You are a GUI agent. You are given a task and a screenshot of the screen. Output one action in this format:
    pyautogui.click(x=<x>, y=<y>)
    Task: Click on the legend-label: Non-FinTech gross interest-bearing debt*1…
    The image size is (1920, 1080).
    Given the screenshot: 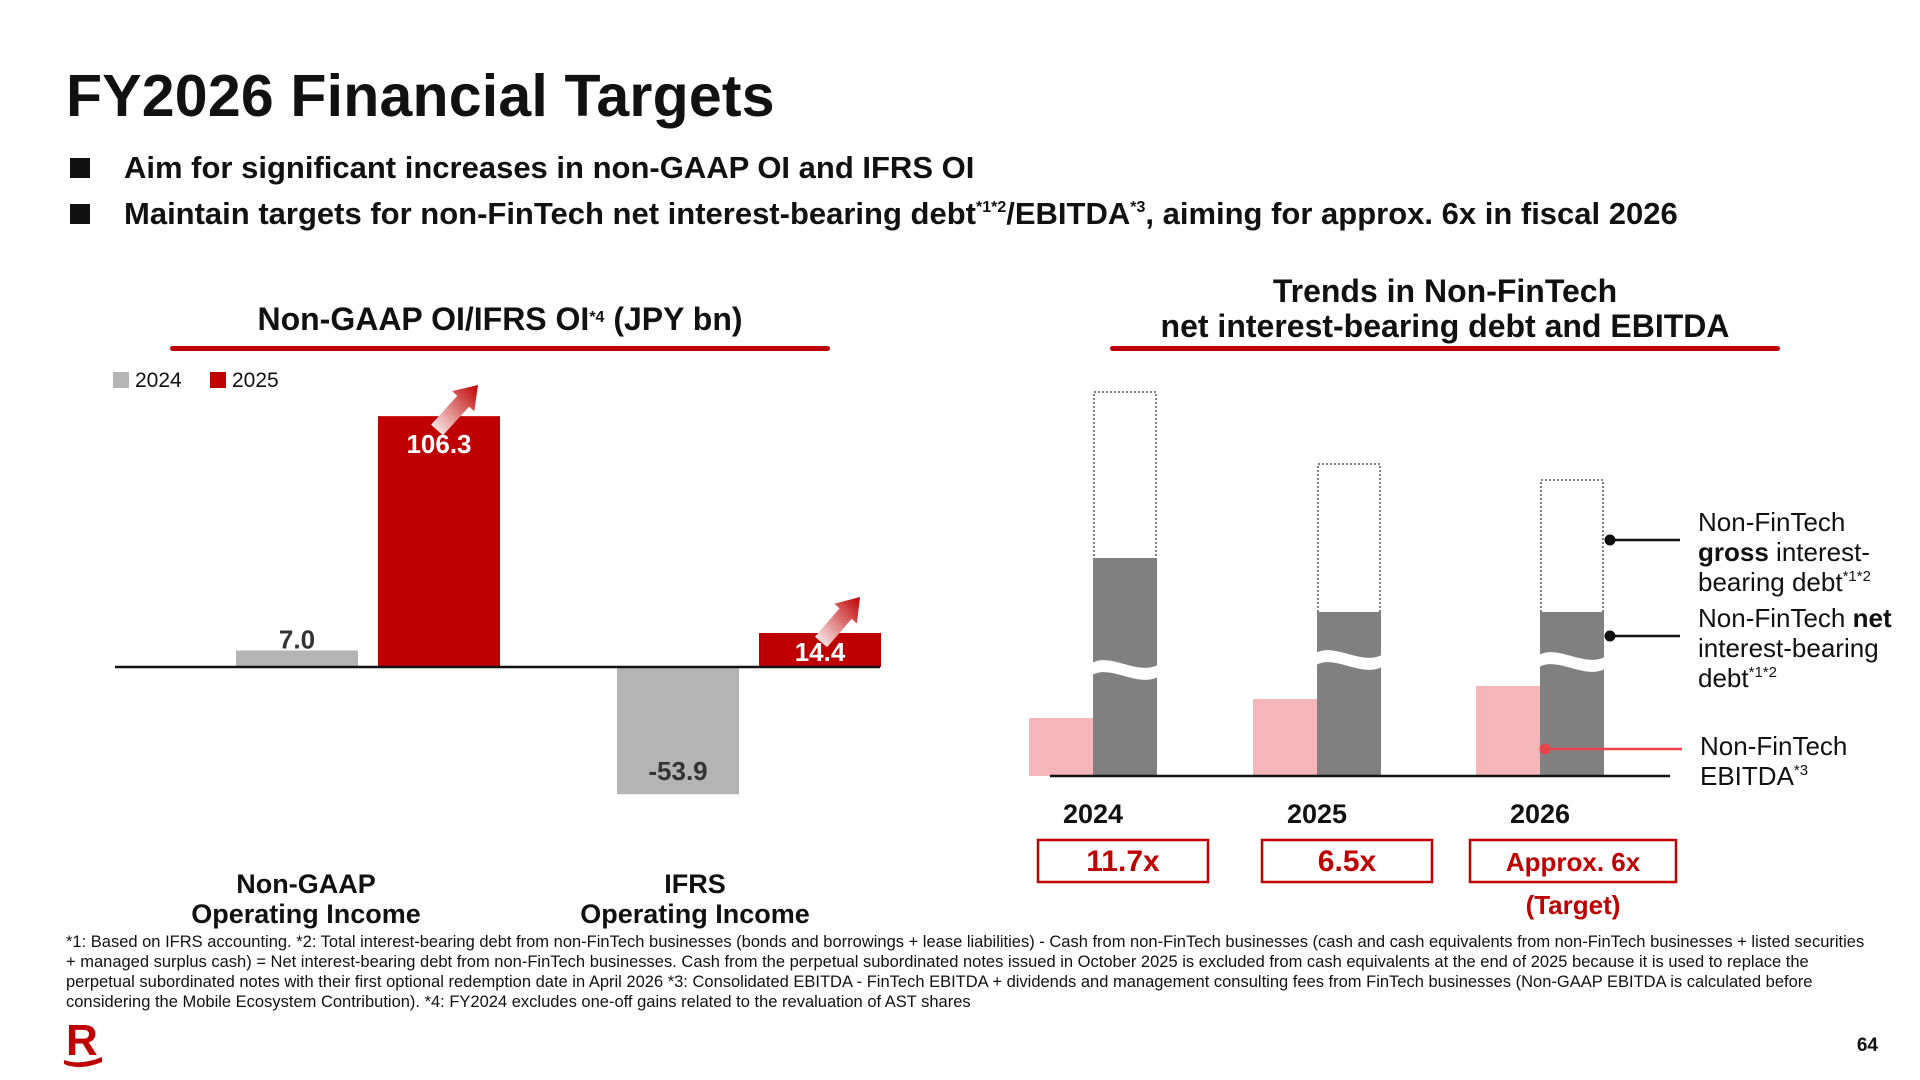 What is the action you would take?
    pyautogui.click(x=1784, y=552)
    